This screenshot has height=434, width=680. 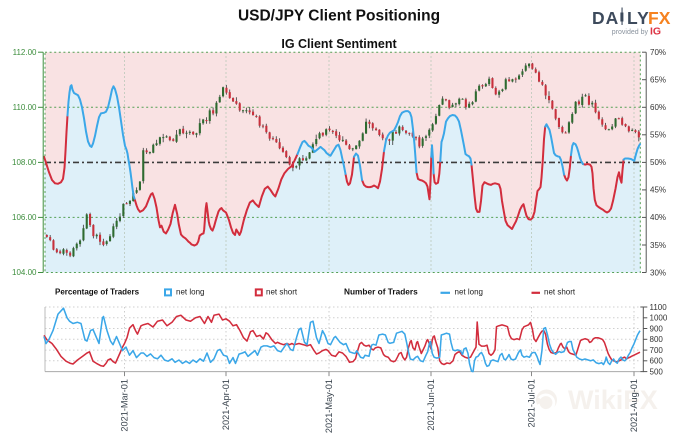 I want to click on svg-text: 112.00, so click(x=25, y=52).